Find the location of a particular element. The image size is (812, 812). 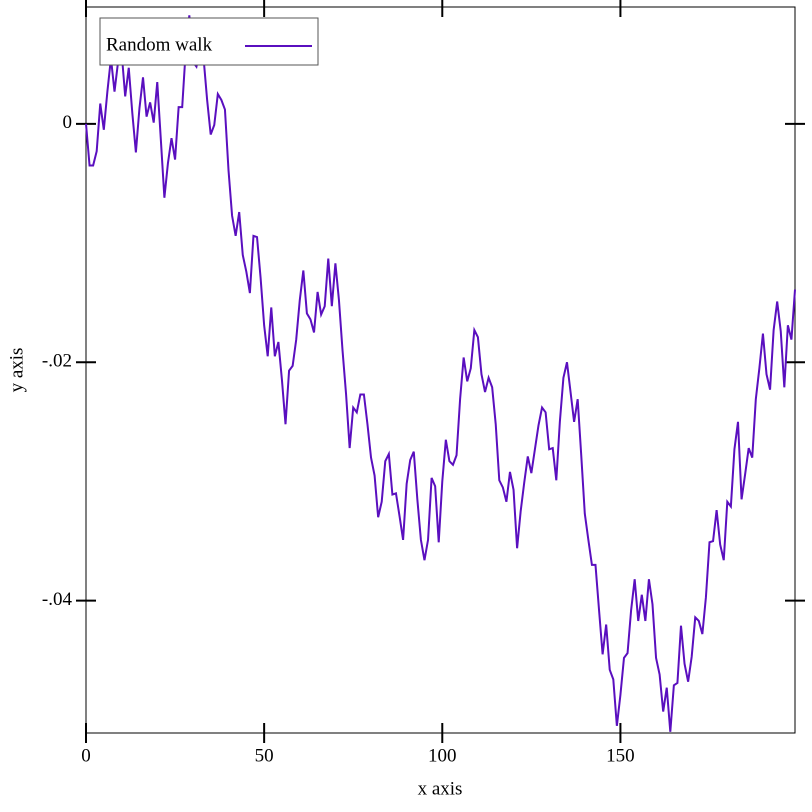

legend-box is located at coordinates (209, 41).